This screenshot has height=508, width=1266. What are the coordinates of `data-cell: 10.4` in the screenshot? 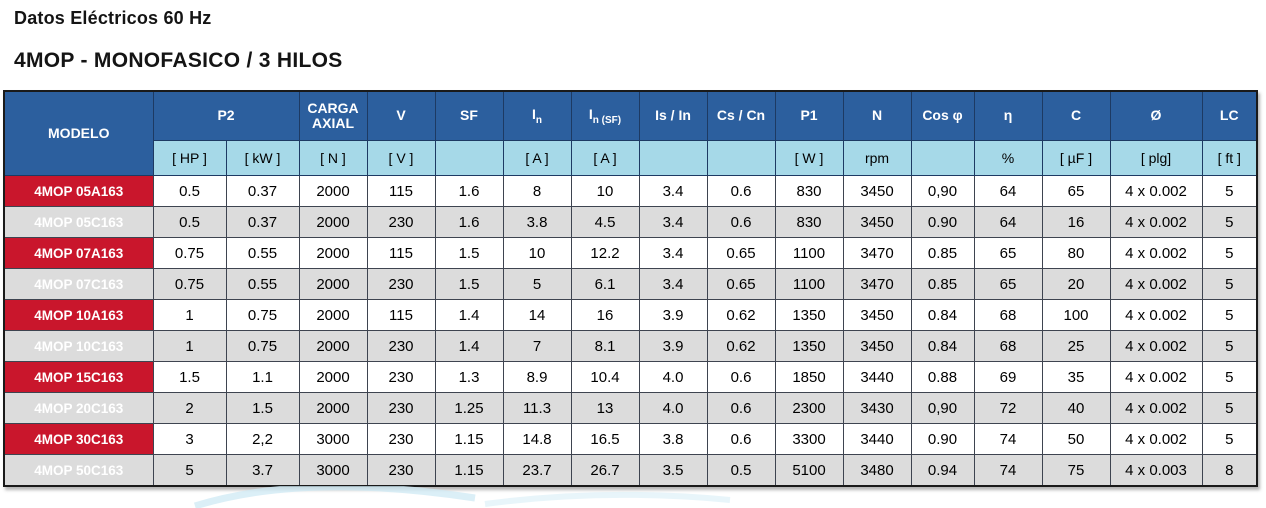 It's located at (605, 377).